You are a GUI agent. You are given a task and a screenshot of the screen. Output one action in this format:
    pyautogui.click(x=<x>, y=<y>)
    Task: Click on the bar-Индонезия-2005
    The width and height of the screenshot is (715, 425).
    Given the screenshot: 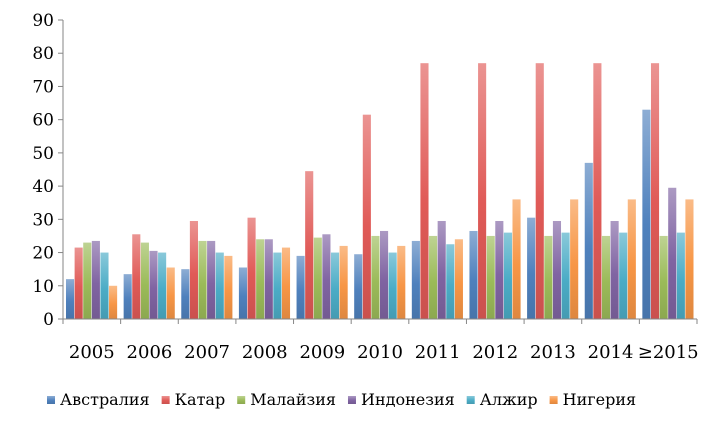 What is the action you would take?
    pyautogui.click(x=95, y=279)
    